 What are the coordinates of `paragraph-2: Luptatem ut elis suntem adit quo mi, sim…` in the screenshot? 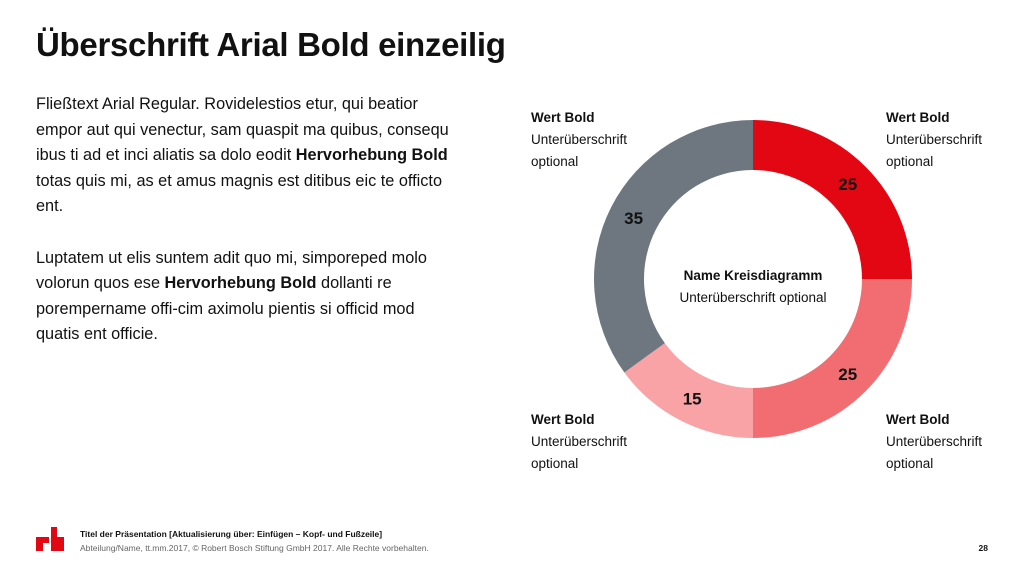 It's located at (246, 297).